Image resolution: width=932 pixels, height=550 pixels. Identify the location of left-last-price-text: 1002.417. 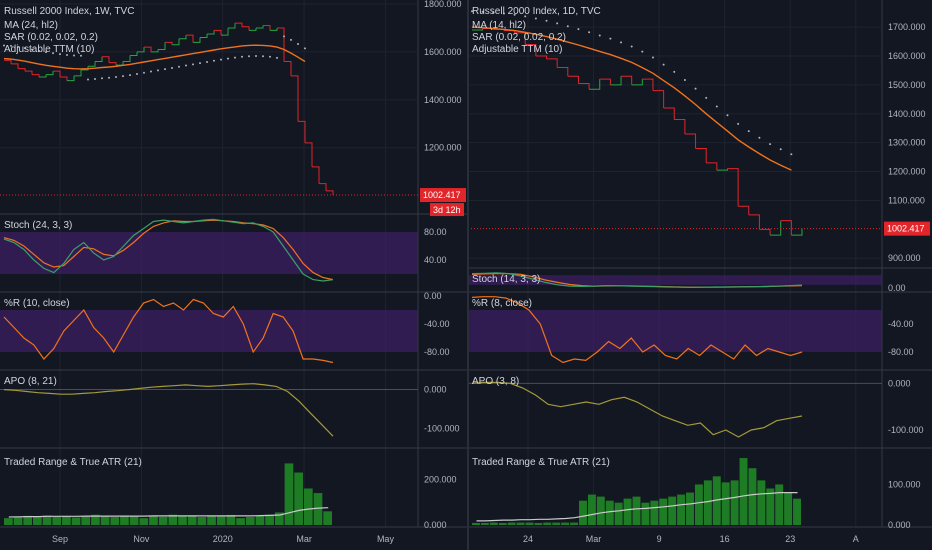
(442, 195).